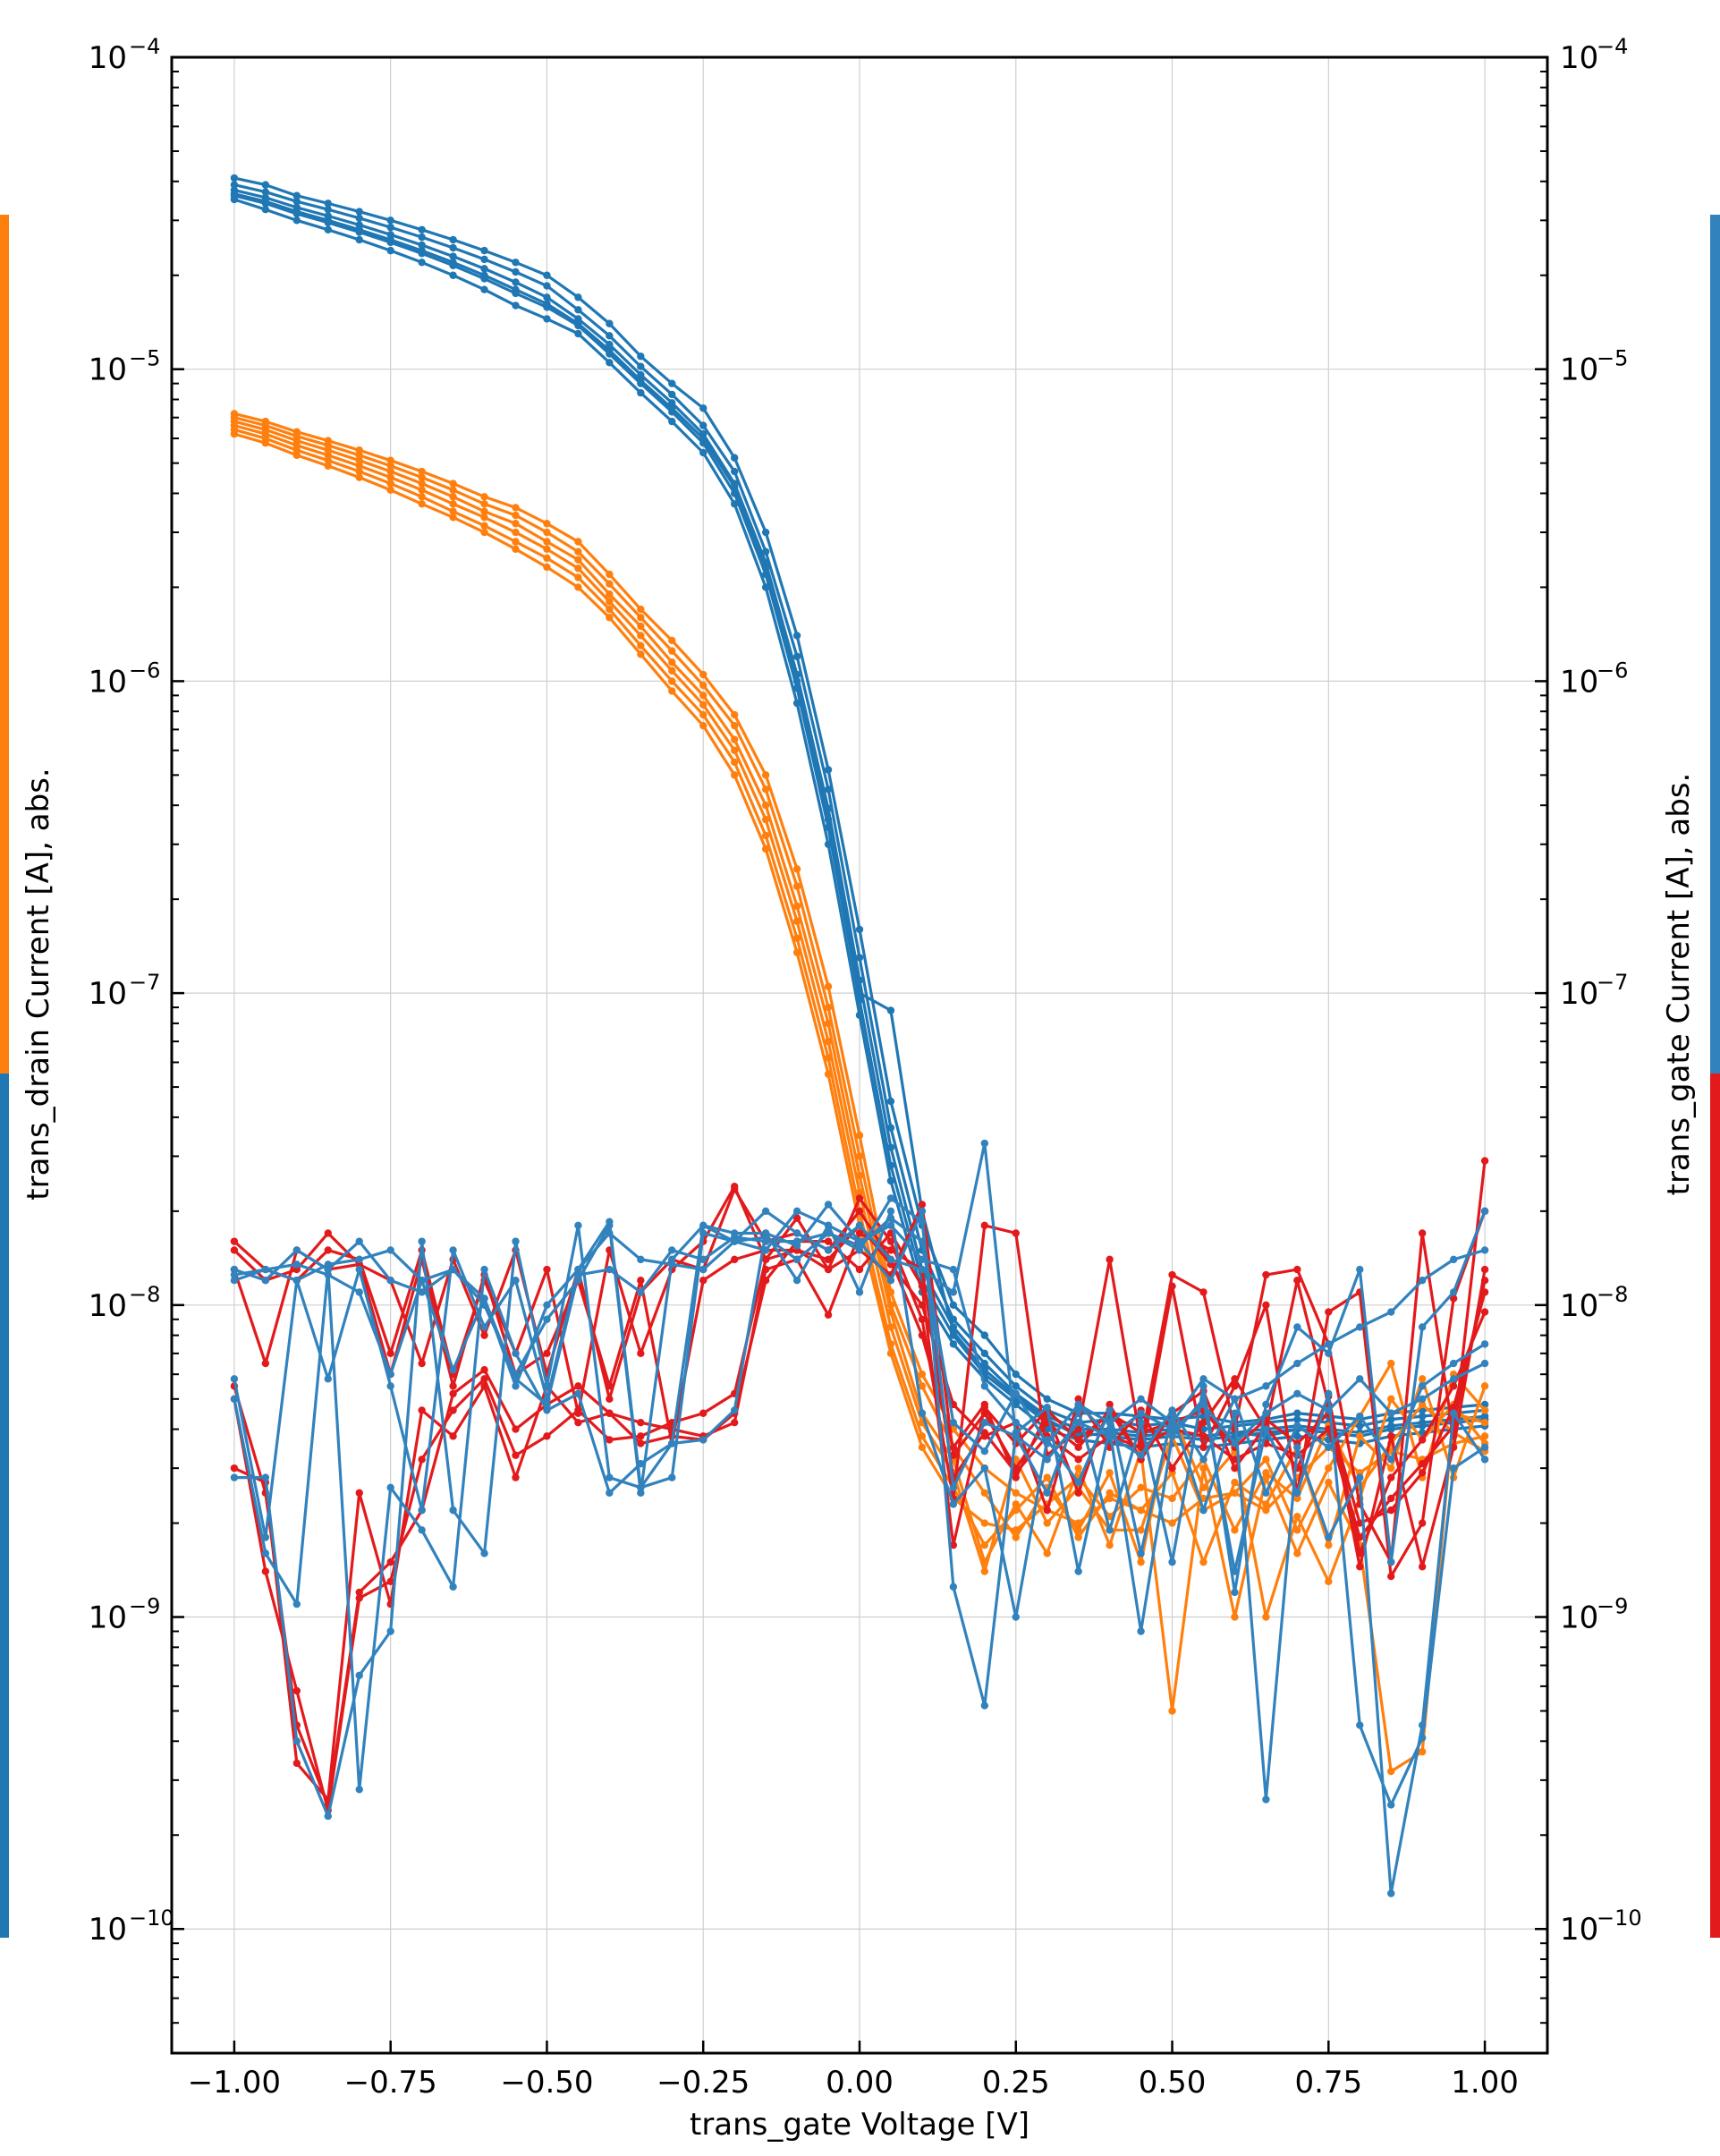 Image resolution: width=1720 pixels, height=2156 pixels. What do you see at coordinates (108, 58) in the screenshot?
I see `y-tick-label-left: 10` at bounding box center [108, 58].